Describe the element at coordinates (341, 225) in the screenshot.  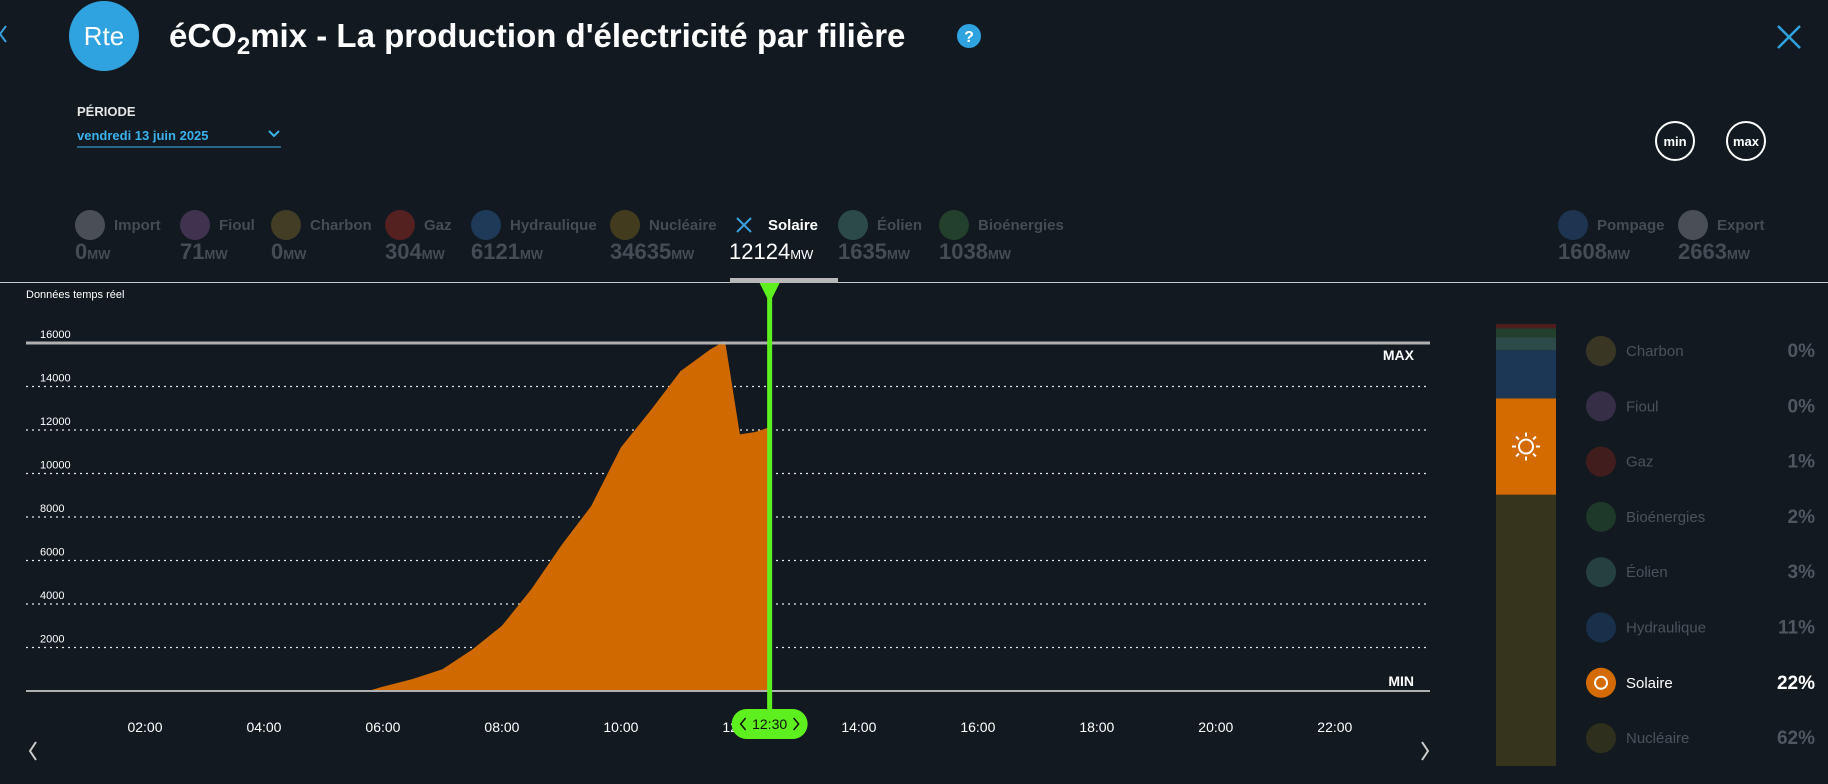
I see `filter-name: Charbon` at that location.